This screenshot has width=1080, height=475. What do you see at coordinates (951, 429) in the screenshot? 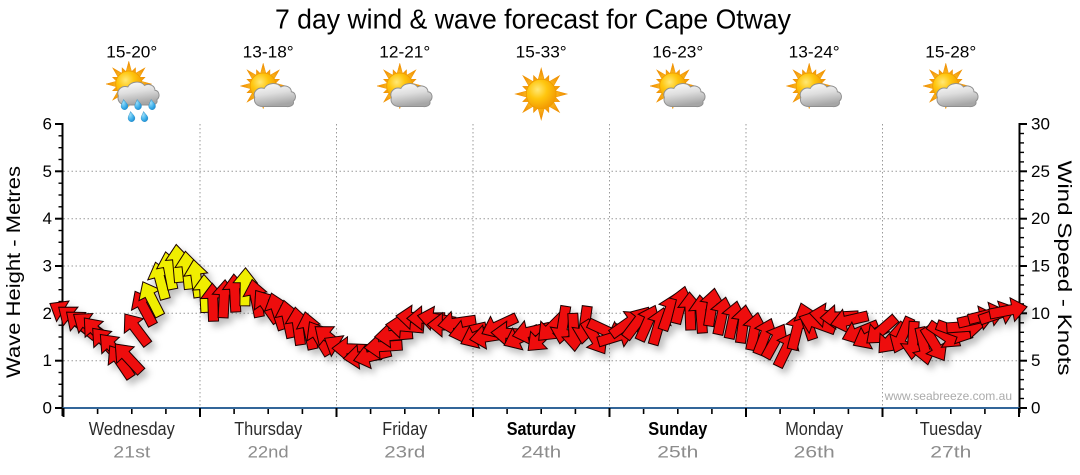
I see `svg-text: Tuesday` at bounding box center [951, 429].